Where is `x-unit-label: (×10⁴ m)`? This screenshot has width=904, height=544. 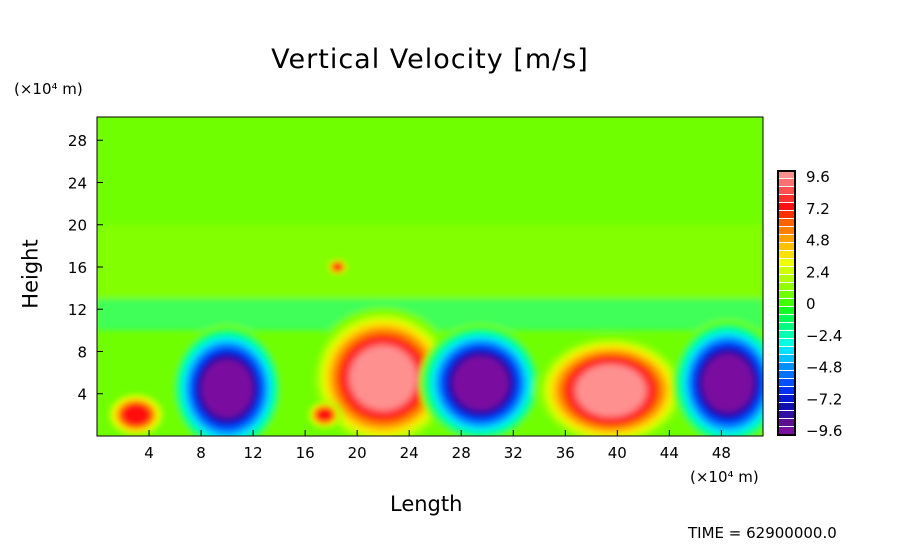
x-unit-label: (×10⁴ m) is located at coordinates (724, 477).